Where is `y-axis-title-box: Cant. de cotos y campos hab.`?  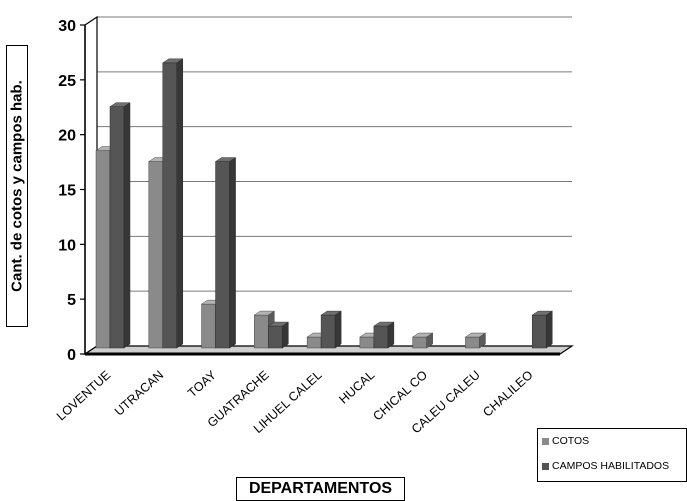
y-axis-title-box: Cant. de cotos y campos hab. is located at coordinates (17, 186).